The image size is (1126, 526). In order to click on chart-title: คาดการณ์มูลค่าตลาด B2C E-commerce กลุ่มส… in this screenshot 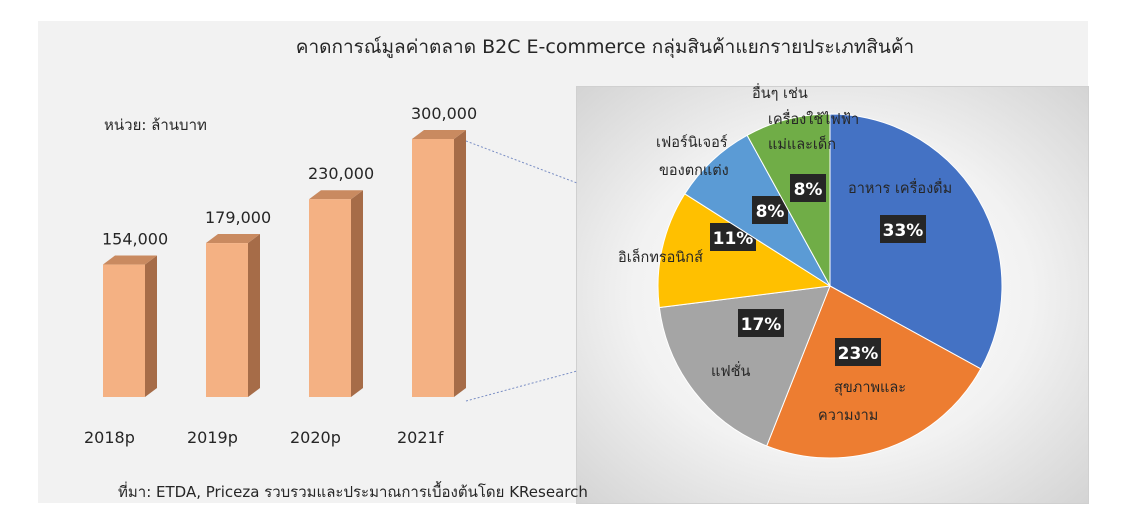, I will do `click(563, 47)`.